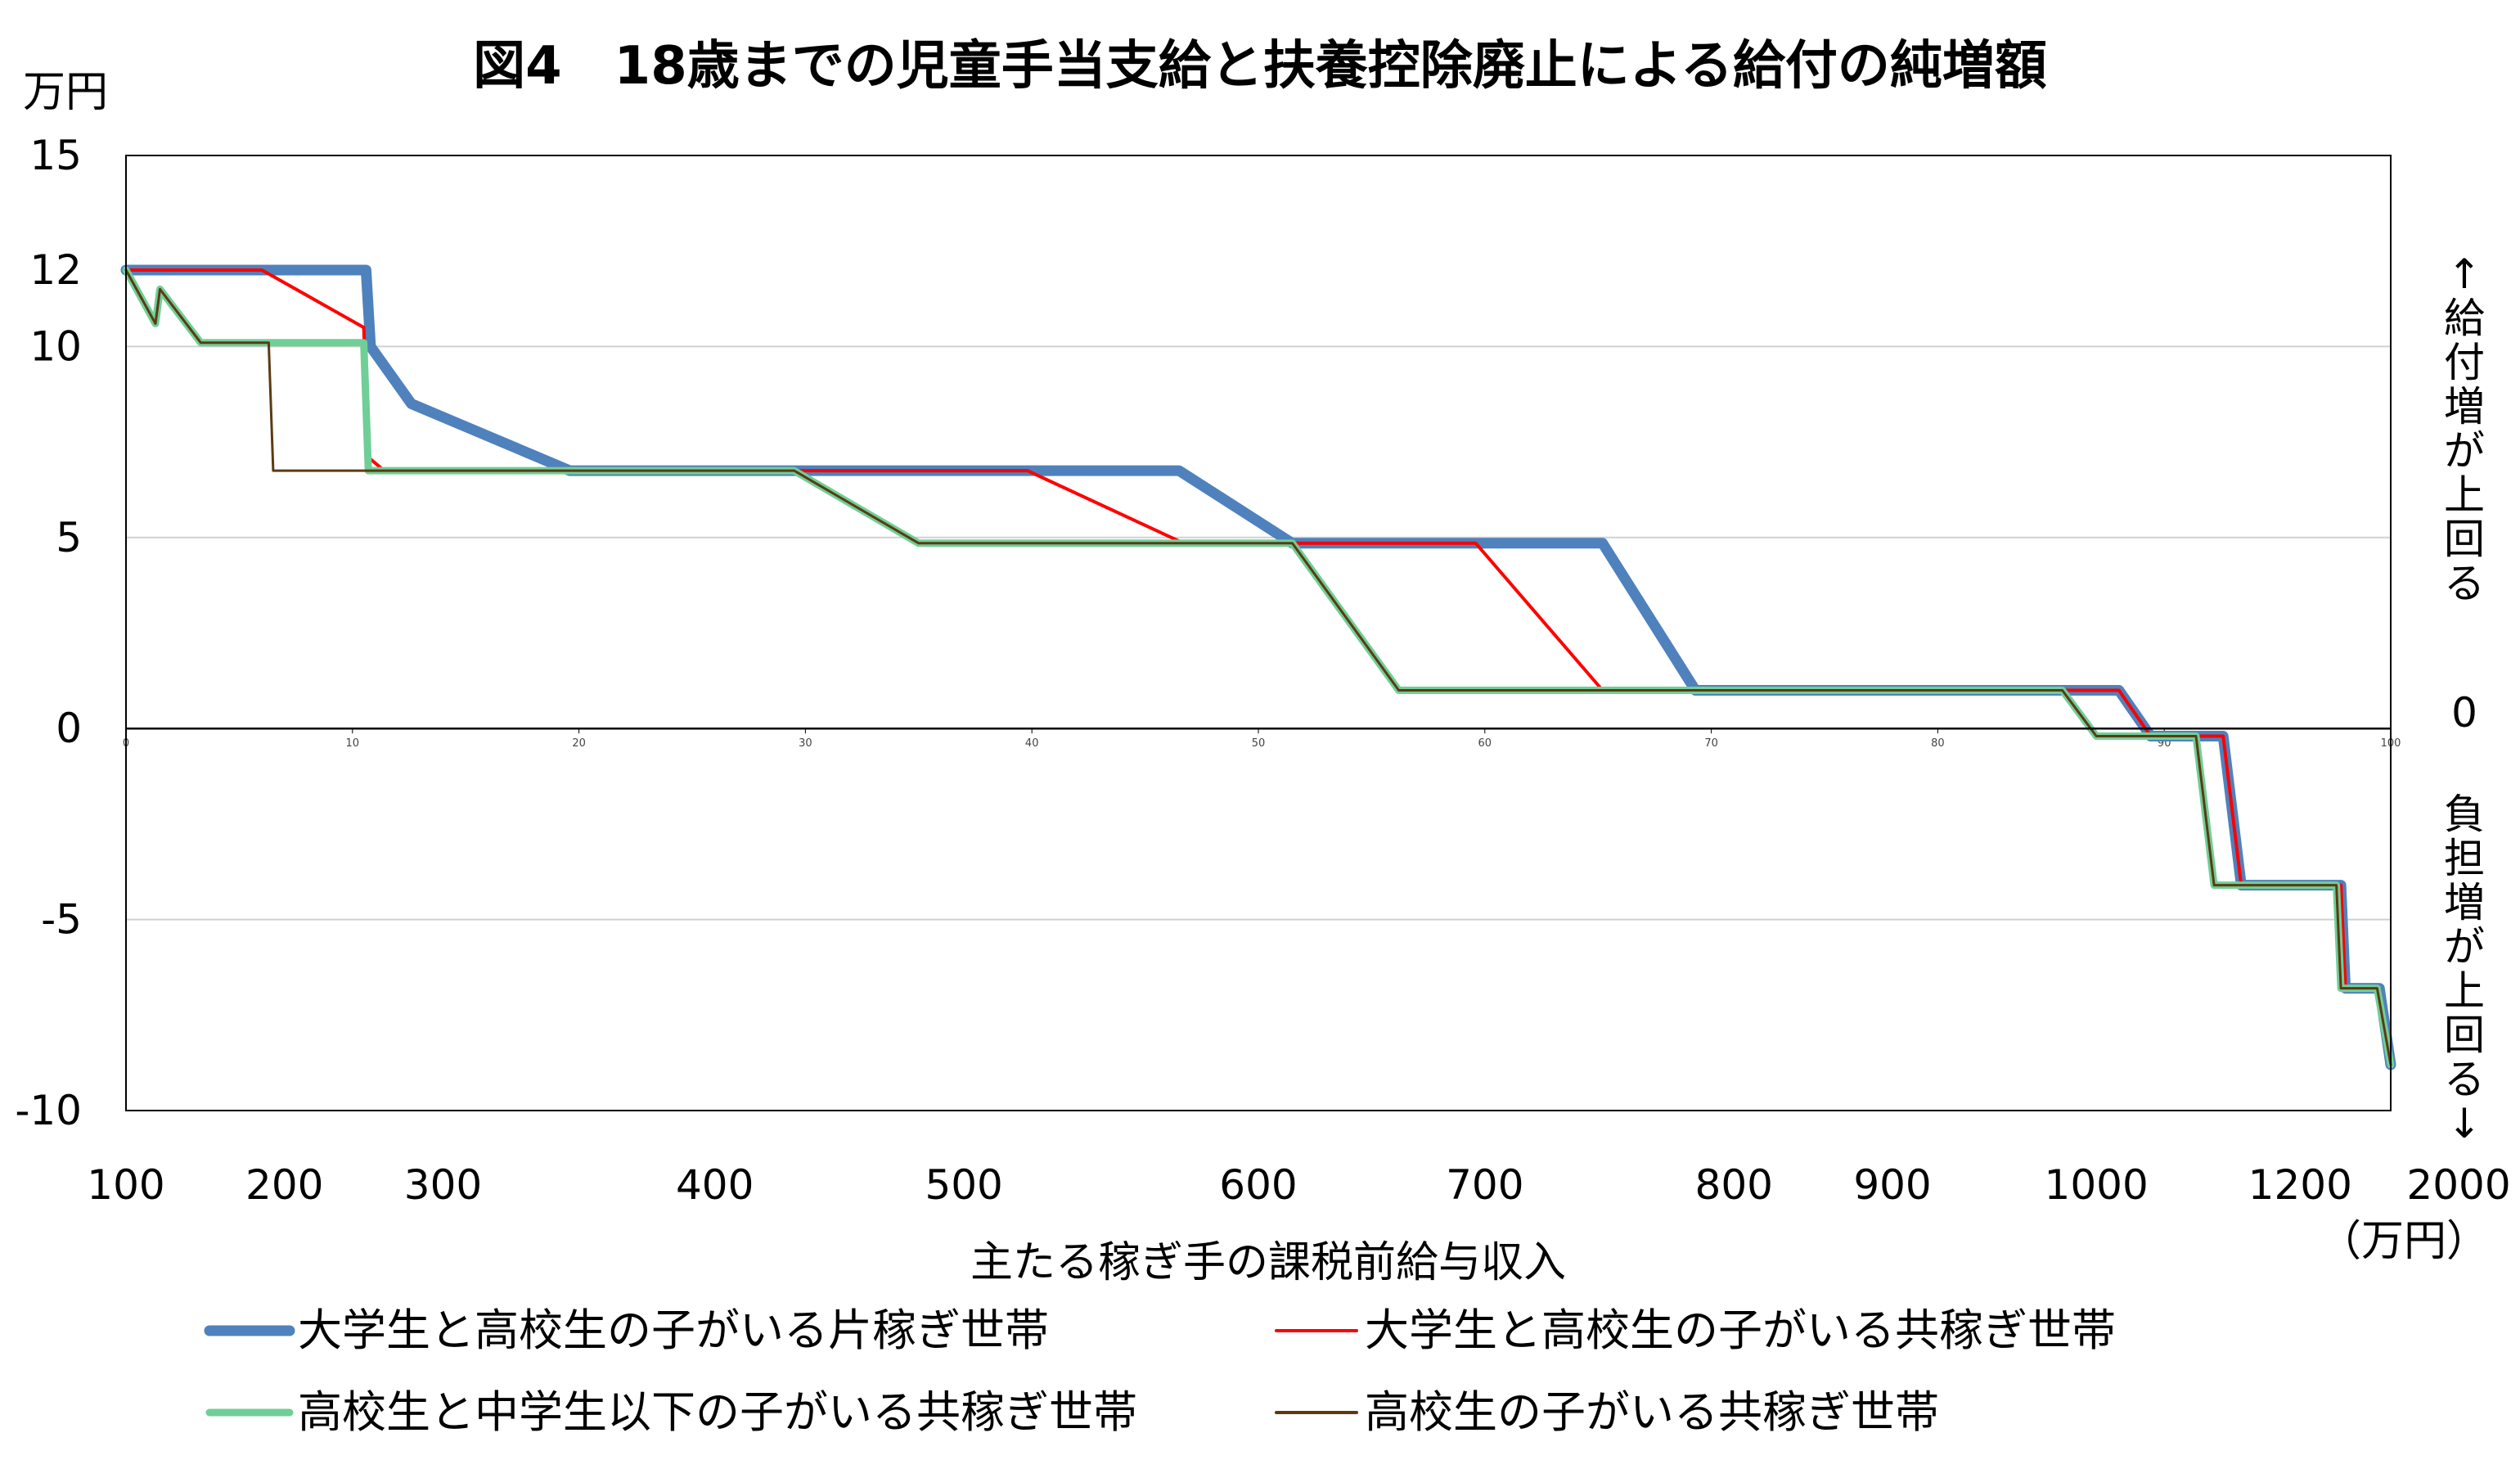 The image size is (2520, 1478). What do you see at coordinates (2458, 1185) in the screenshot?
I see `x-income-tick-label: 2000` at bounding box center [2458, 1185].